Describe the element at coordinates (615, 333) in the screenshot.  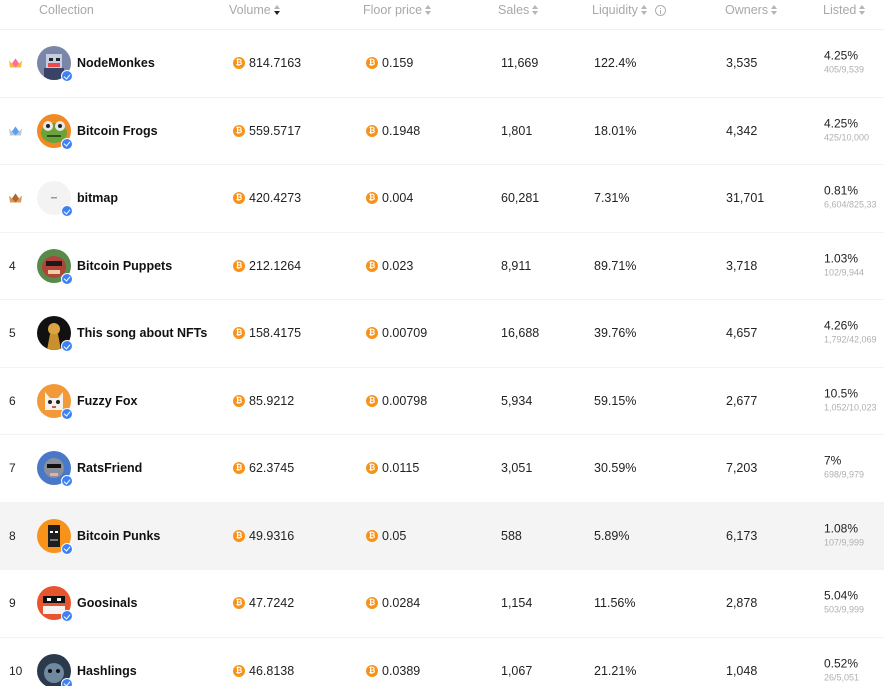
I see `liquidity-value: 39.76%` at that location.